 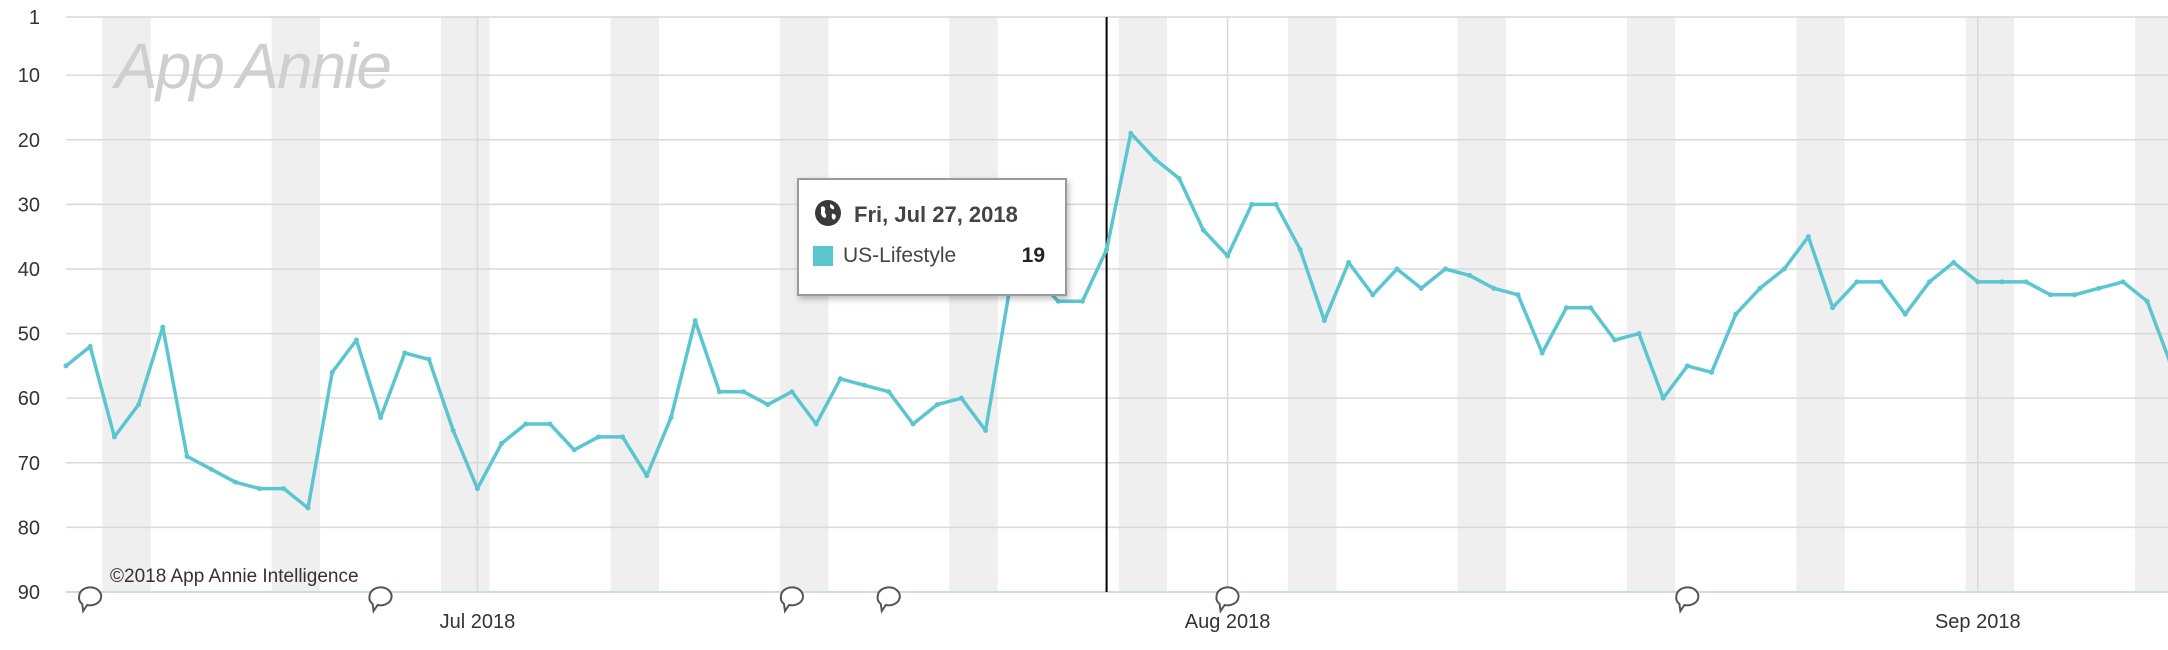 What do you see at coordinates (634, 304) in the screenshot?
I see `weekend-band` at bounding box center [634, 304].